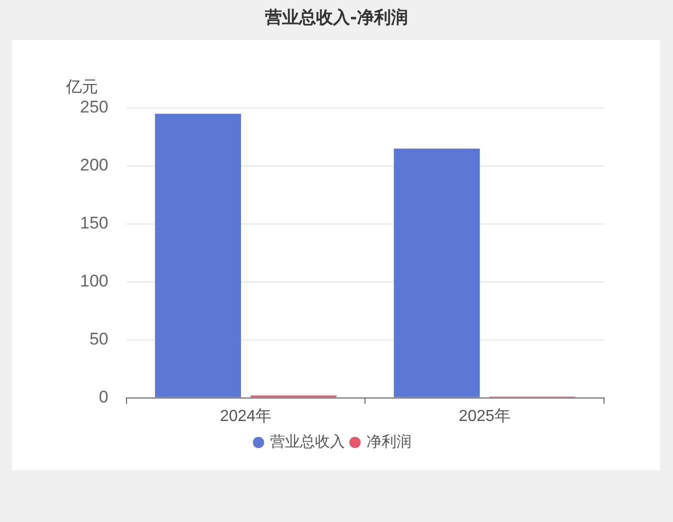 This screenshot has width=673, height=522. I want to click on chart-title: 营业总收入-净利润, so click(337, 18).